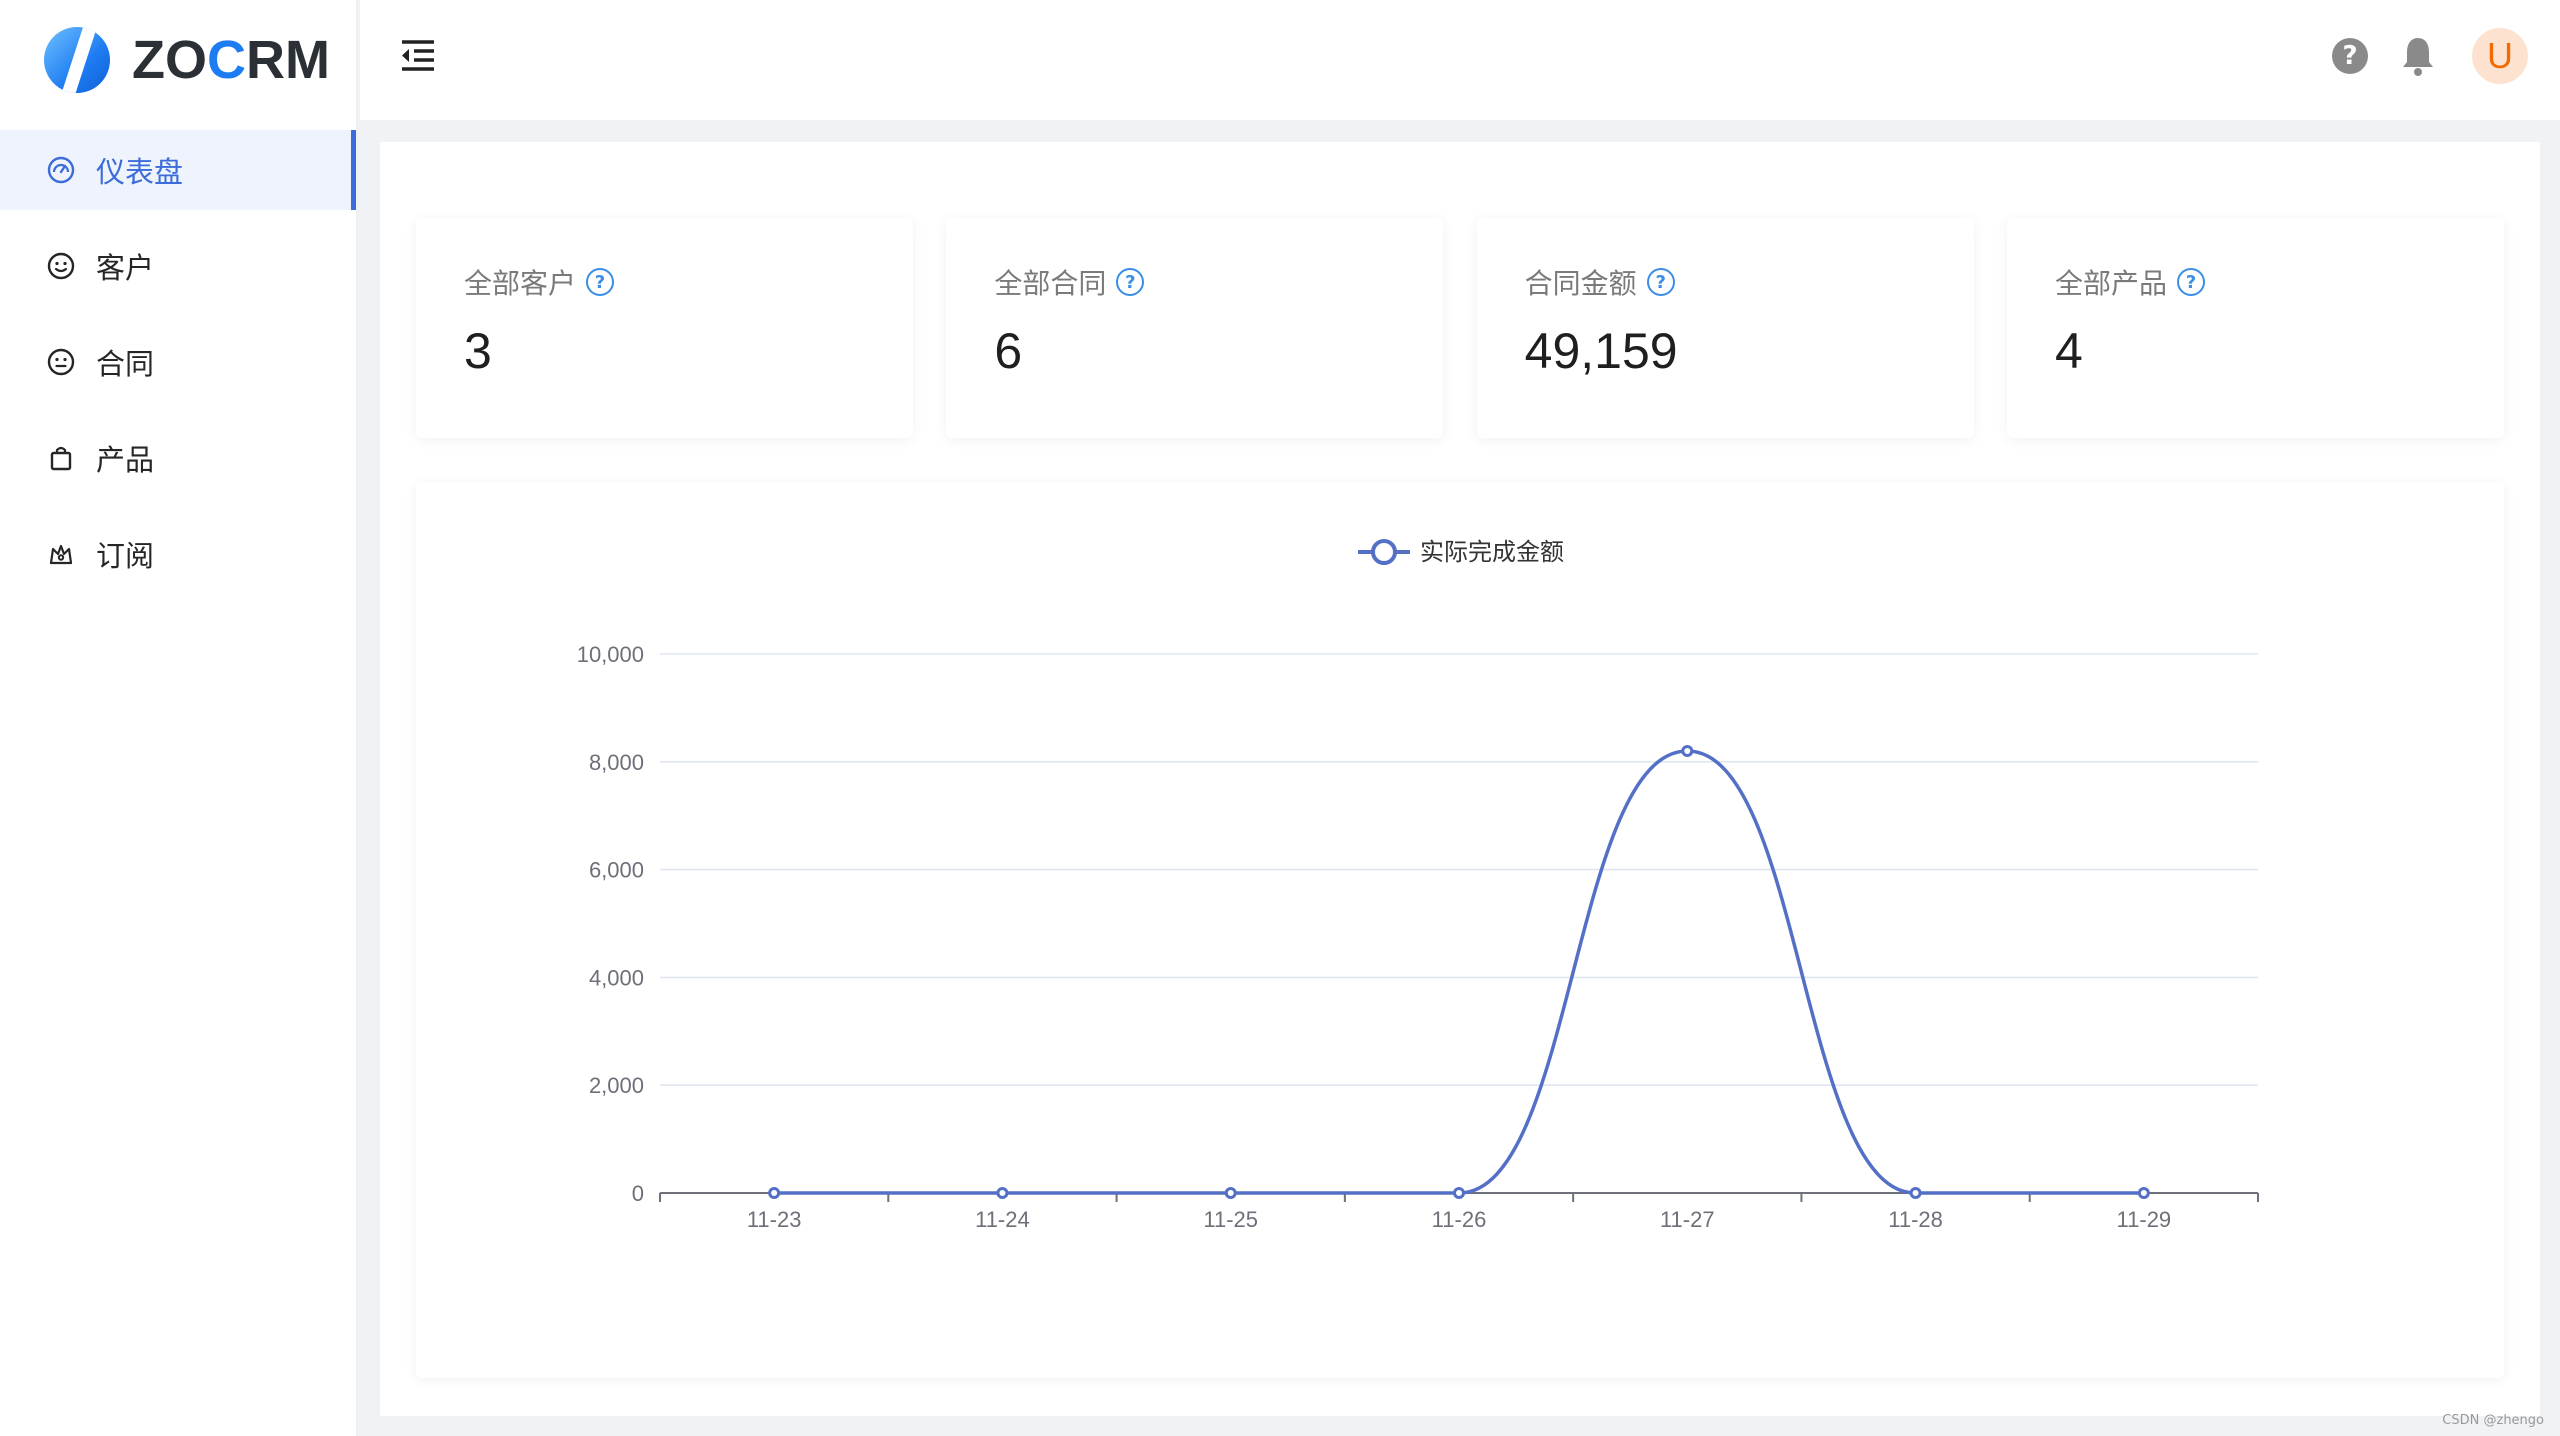  What do you see at coordinates (2255, 282) in the screenshot?
I see `stat-title: 全部产品?` at bounding box center [2255, 282].